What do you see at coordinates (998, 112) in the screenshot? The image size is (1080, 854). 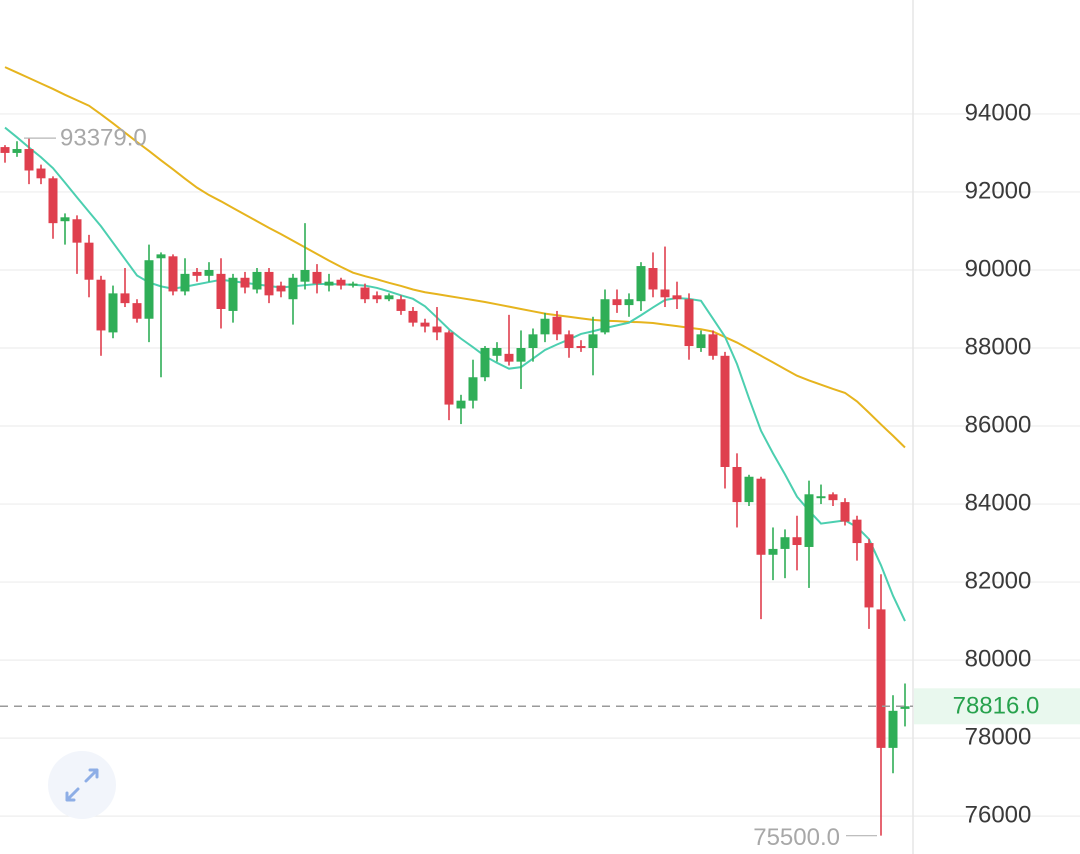 I see `y-tick-label: 94000` at bounding box center [998, 112].